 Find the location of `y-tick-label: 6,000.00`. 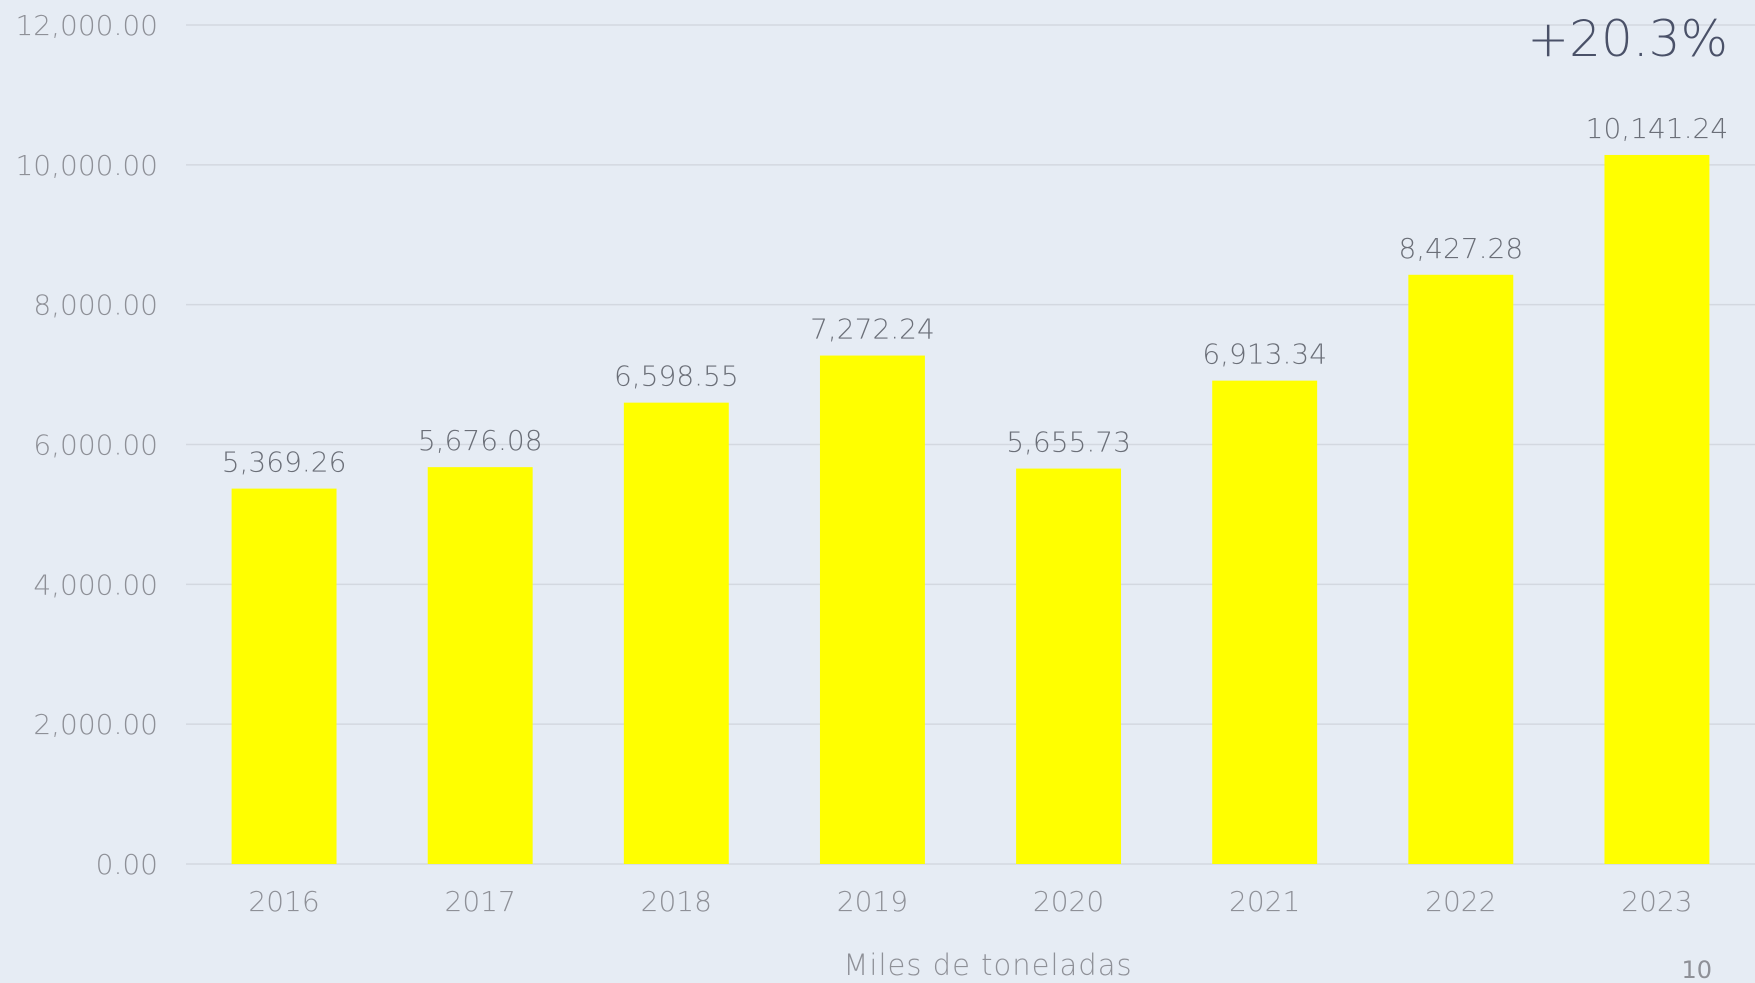

y-tick-label: 6,000.00 is located at coordinates (95, 445).